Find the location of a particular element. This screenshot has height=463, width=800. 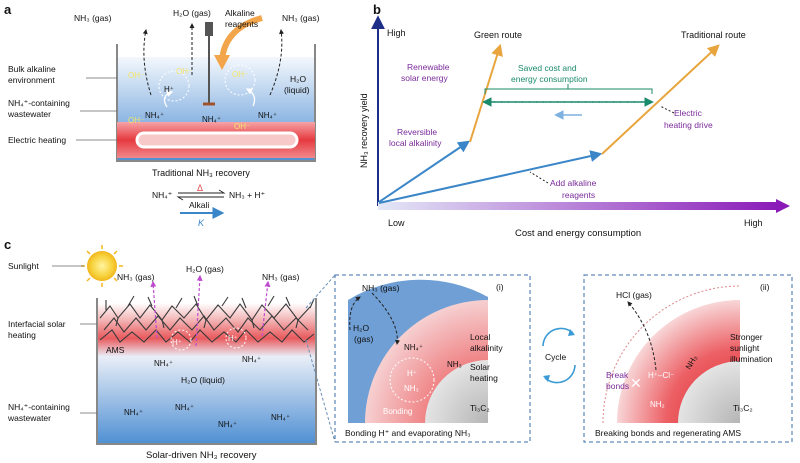

c-nh4-ion-5: NH₄⁺ is located at coordinates (227, 424).